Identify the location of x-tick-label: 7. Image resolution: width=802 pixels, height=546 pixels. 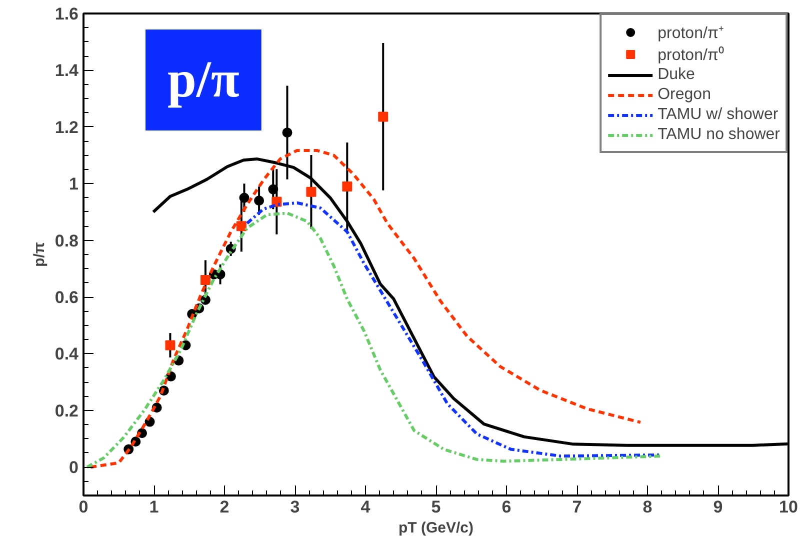
(577, 507).